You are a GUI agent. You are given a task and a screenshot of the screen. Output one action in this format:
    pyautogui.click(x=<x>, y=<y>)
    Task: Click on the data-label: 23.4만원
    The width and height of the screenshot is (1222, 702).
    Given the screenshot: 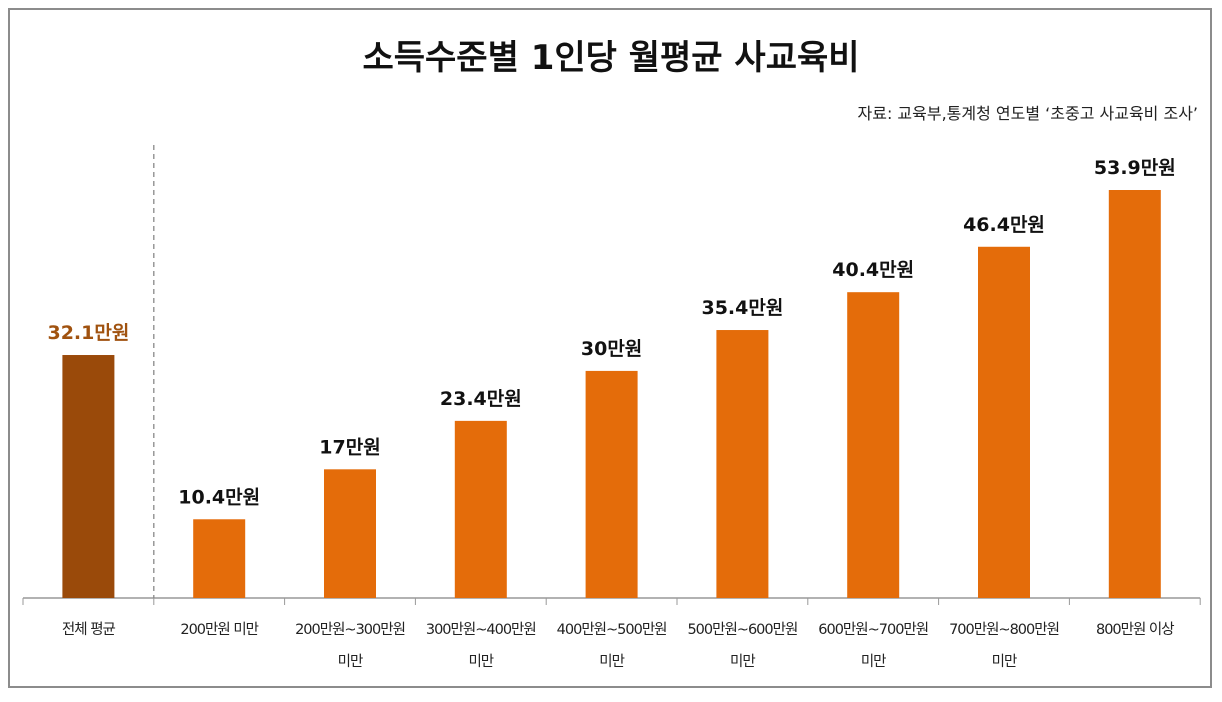 What is the action you would take?
    pyautogui.click(x=481, y=399)
    